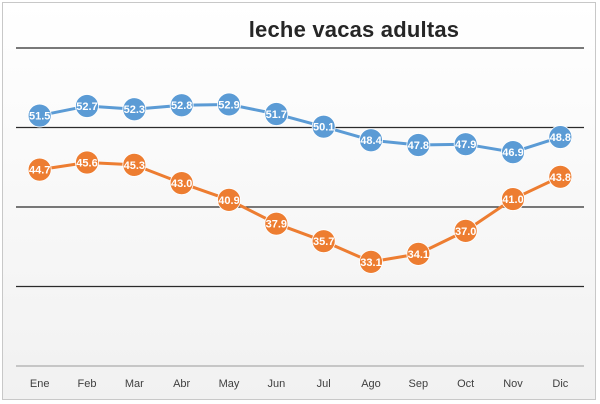 This screenshot has width=600, height=404. I want to click on data-label: 37.9, so click(276, 225).